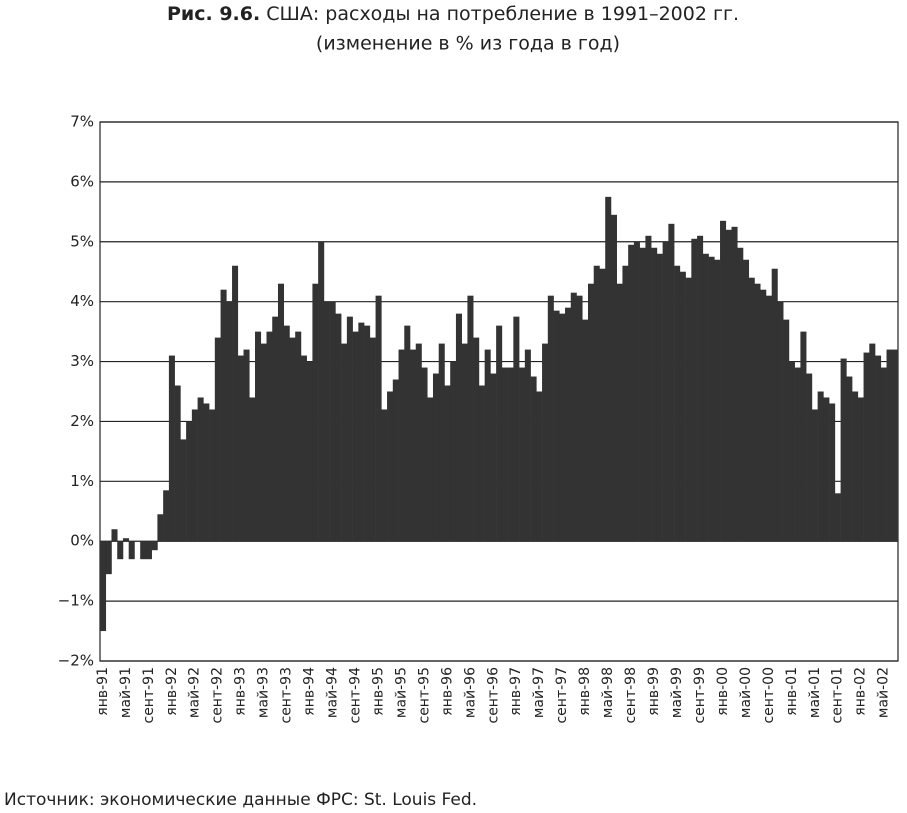  What do you see at coordinates (213, 14) in the screenshot?
I see `title-prefix: Рис. 9.6.` at bounding box center [213, 14].